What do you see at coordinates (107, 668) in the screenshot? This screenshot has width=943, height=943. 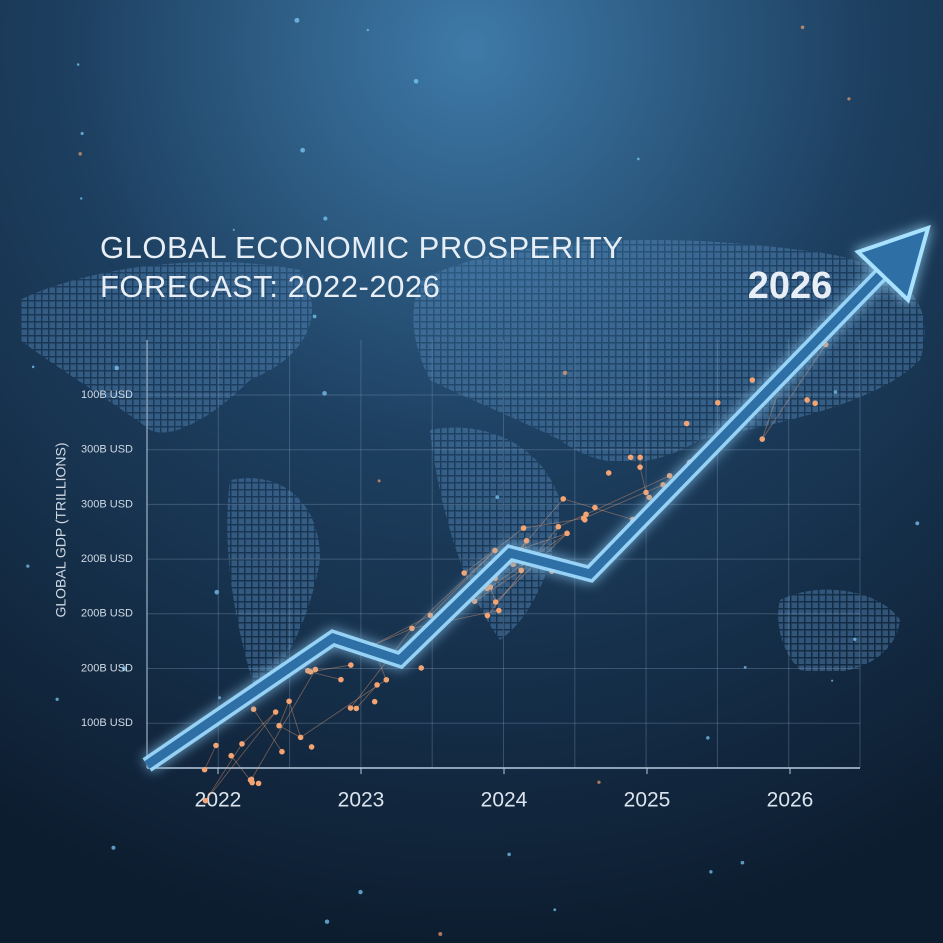 I see `y-tick-label: 200B USD` at bounding box center [107, 668].